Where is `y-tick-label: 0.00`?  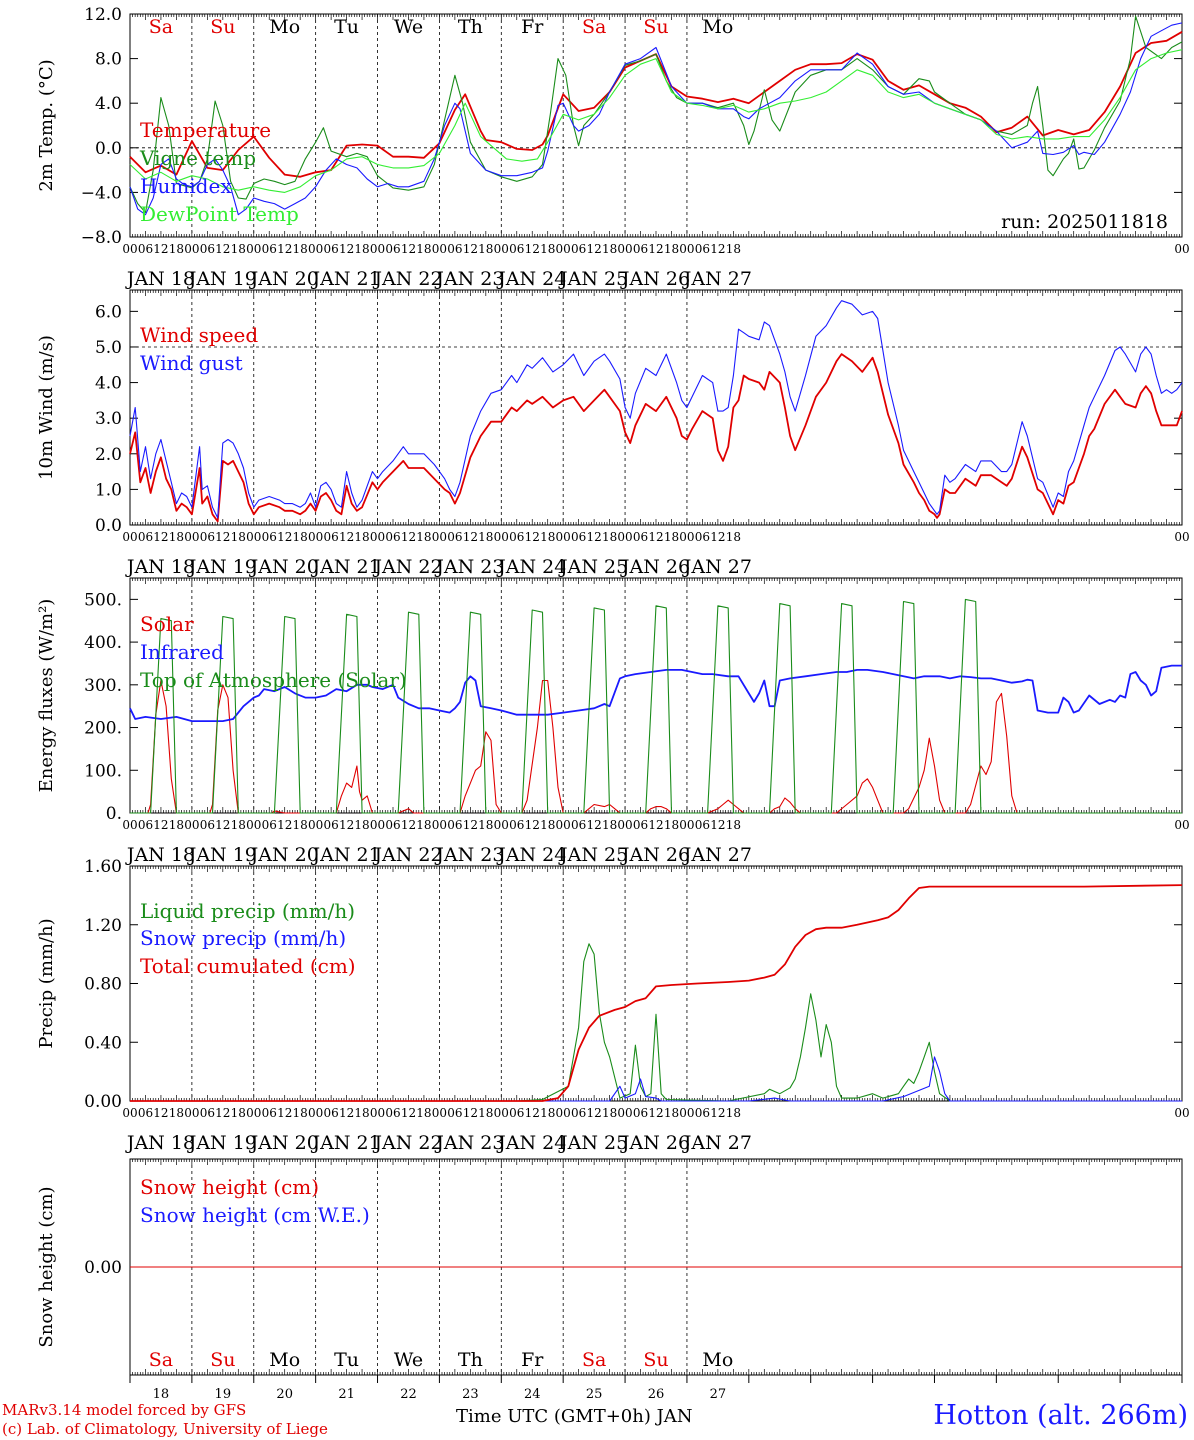
y-tick-label: 0.00 is located at coordinates (103, 1102).